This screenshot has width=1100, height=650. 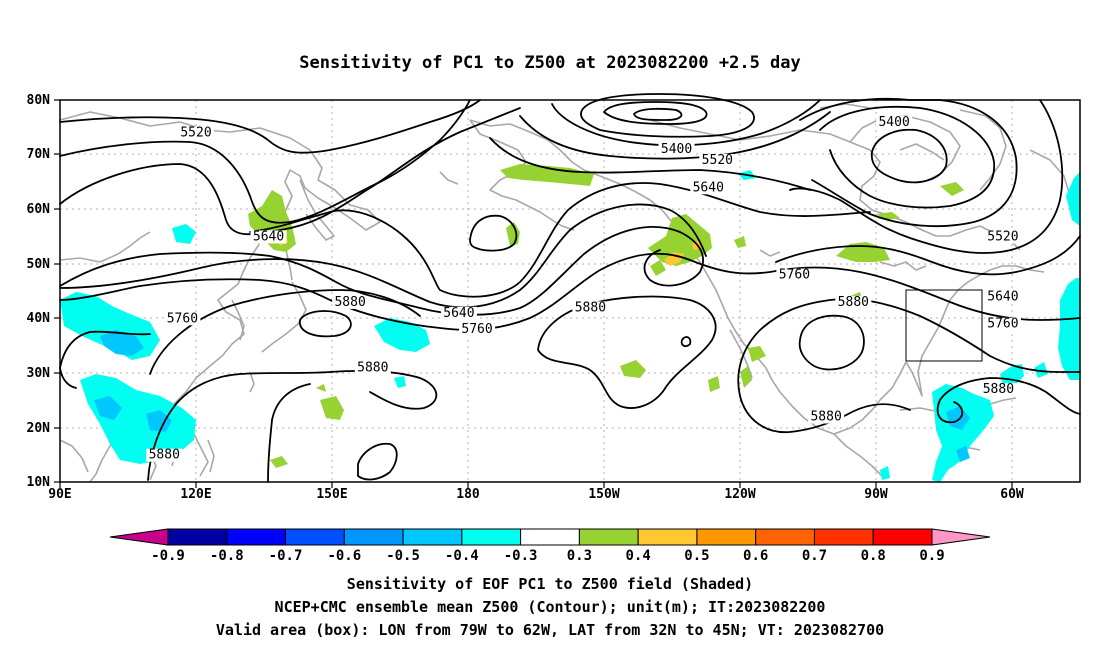 I want to click on colorbar-label: -0.6, so click(x=344, y=556).